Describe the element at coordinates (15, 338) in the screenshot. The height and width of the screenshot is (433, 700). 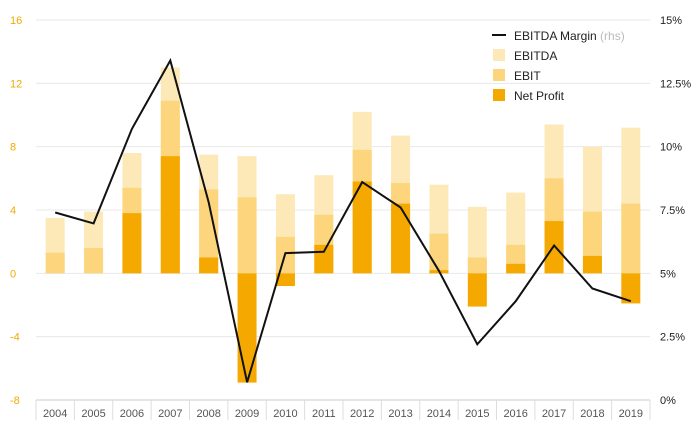
I see `y-left-tick-label: -4` at that location.